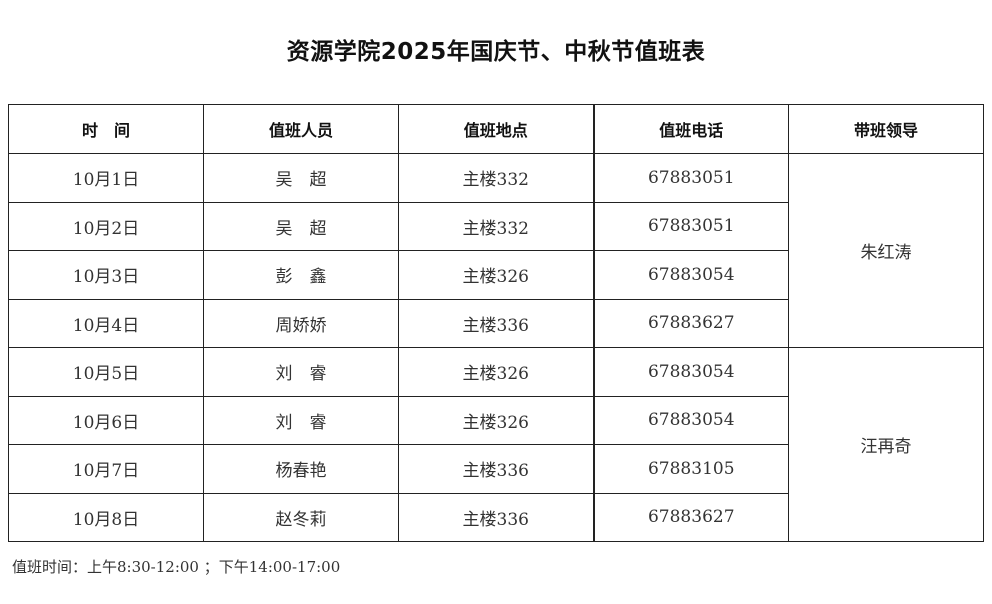  Describe the element at coordinates (106, 372) in the screenshot. I see `date-cell: 10月5日` at that location.